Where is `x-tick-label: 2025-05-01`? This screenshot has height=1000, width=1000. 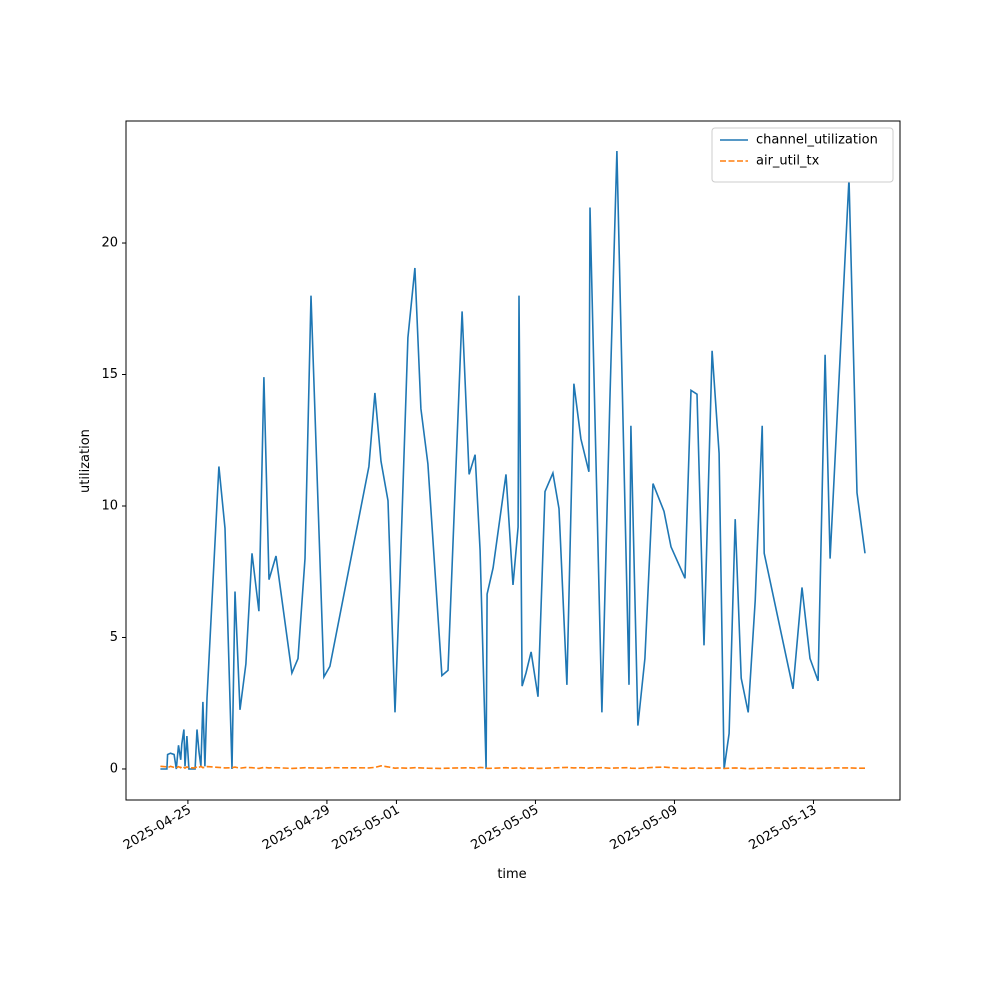
x-tick-label: 2025-05-01 is located at coordinates (365, 827).